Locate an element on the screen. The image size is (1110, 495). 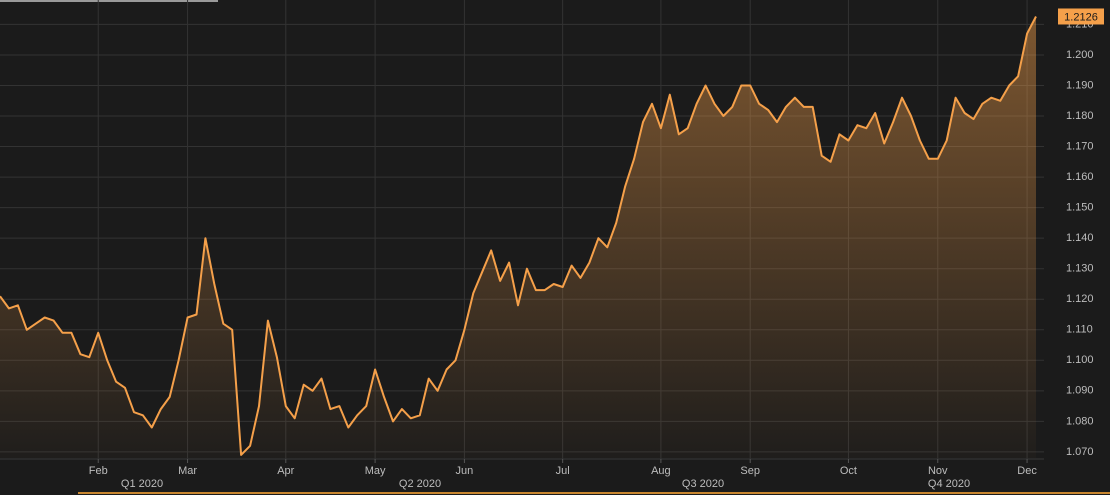
quarter-label: Q2 2020 is located at coordinates (420, 484).